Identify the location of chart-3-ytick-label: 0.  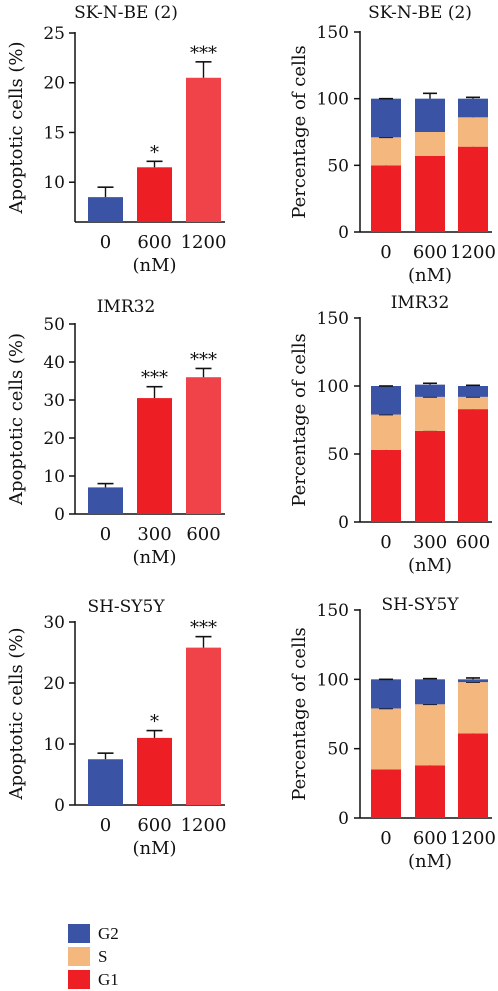
(59, 515).